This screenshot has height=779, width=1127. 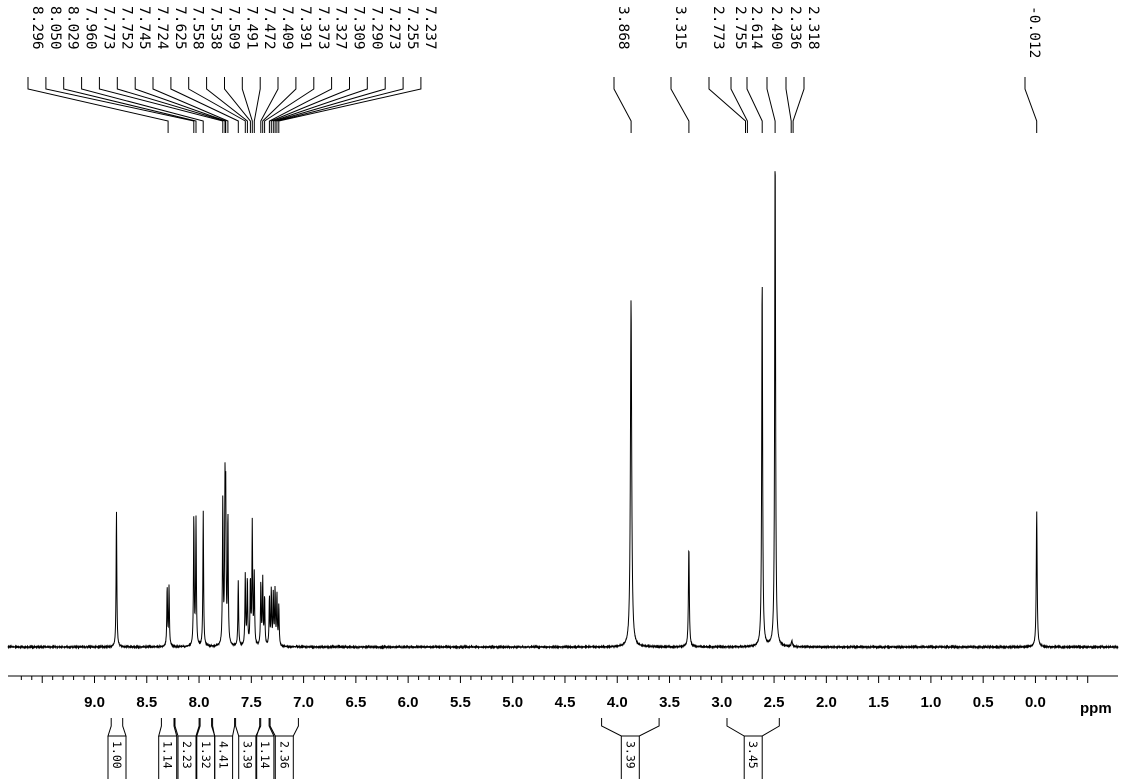 I want to click on peak-label: 7.327, so click(x=341, y=28).